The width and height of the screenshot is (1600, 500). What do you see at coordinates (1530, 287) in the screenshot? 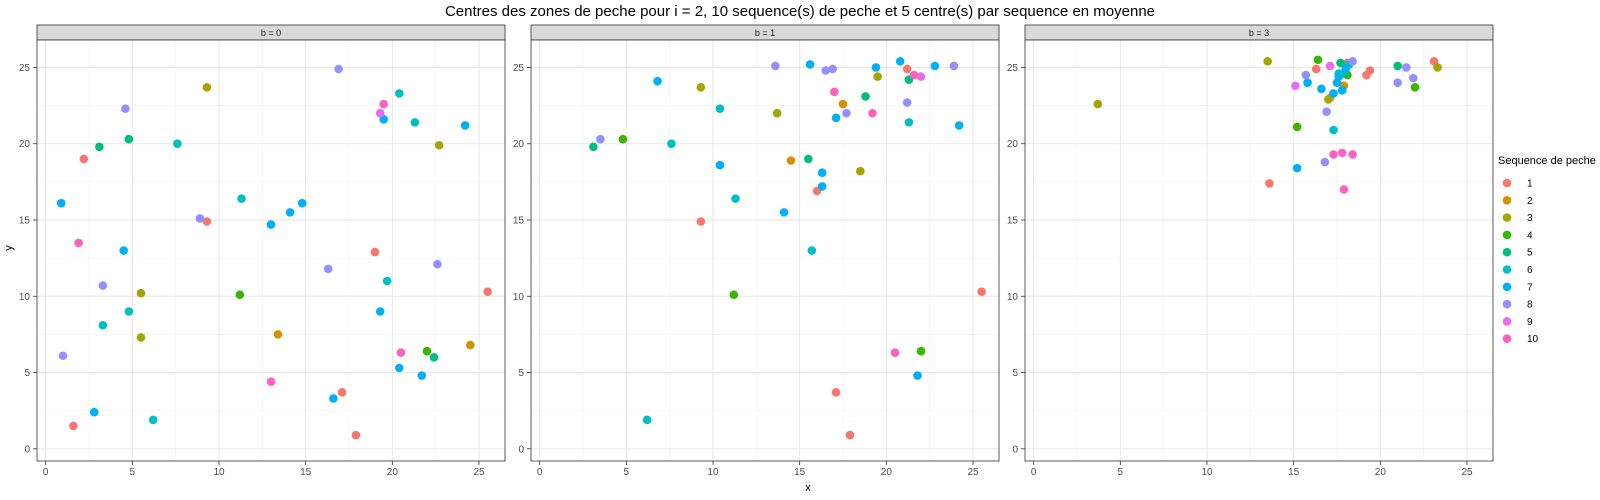
I see `legend-label: 7` at bounding box center [1530, 287].